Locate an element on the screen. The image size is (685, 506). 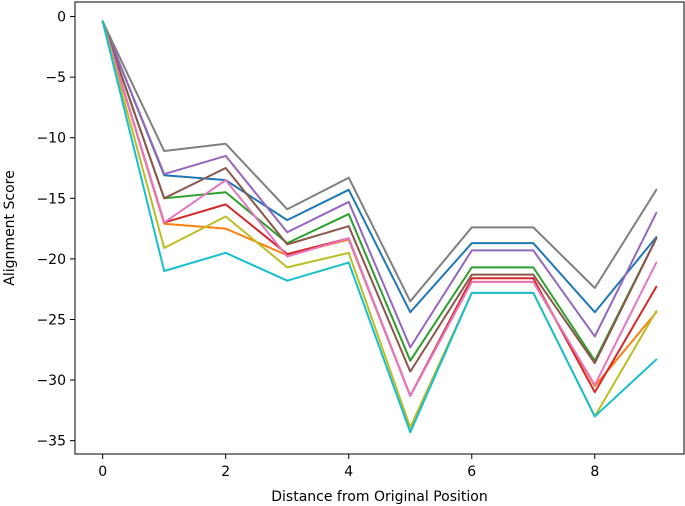
y-tick-label: −35 is located at coordinates (51, 442).